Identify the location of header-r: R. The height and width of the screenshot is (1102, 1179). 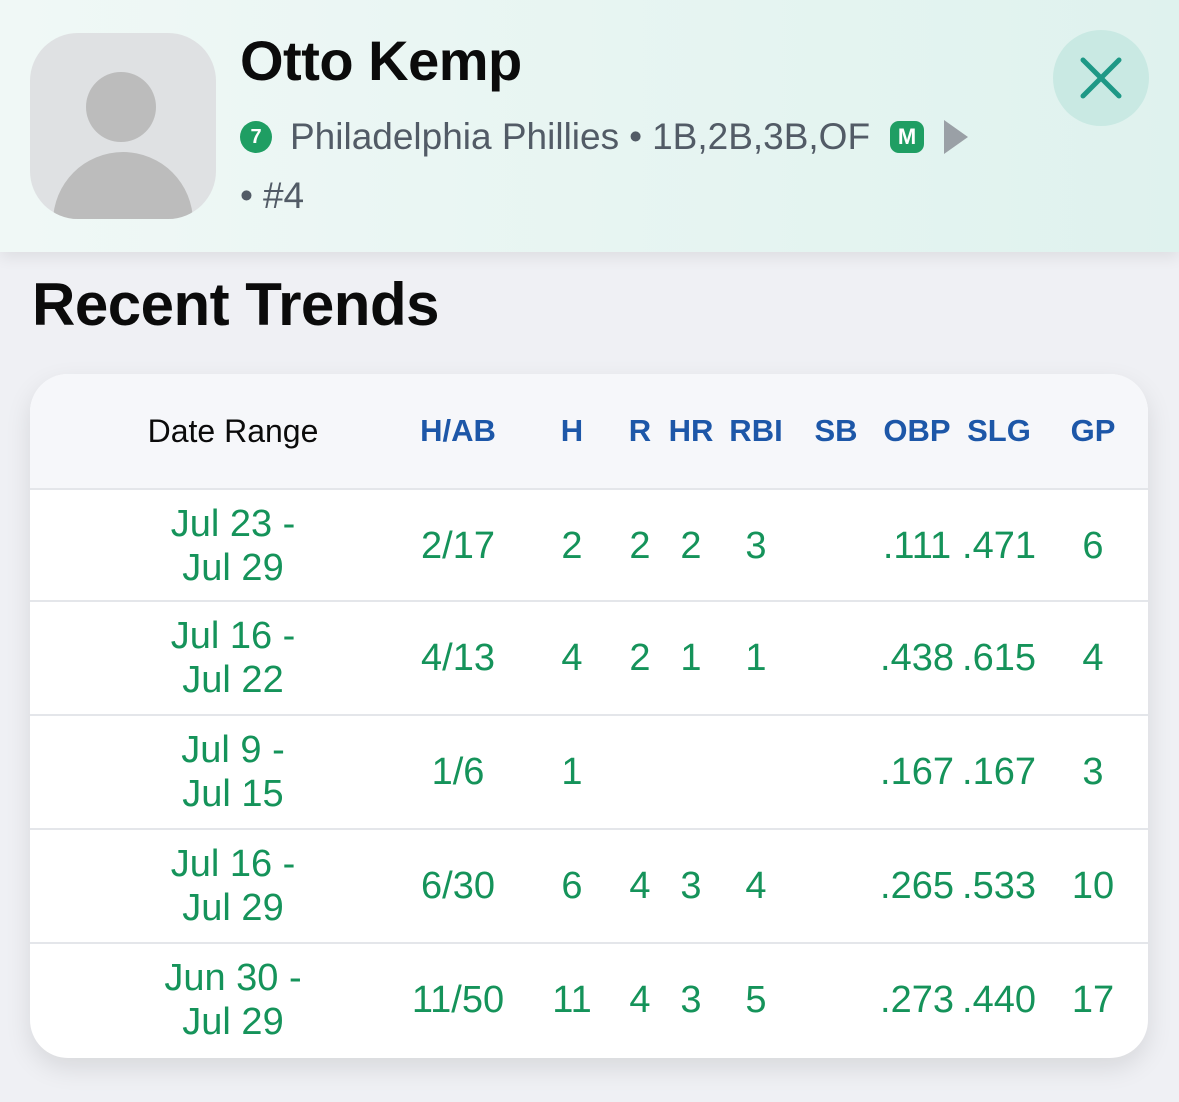
(640, 430).